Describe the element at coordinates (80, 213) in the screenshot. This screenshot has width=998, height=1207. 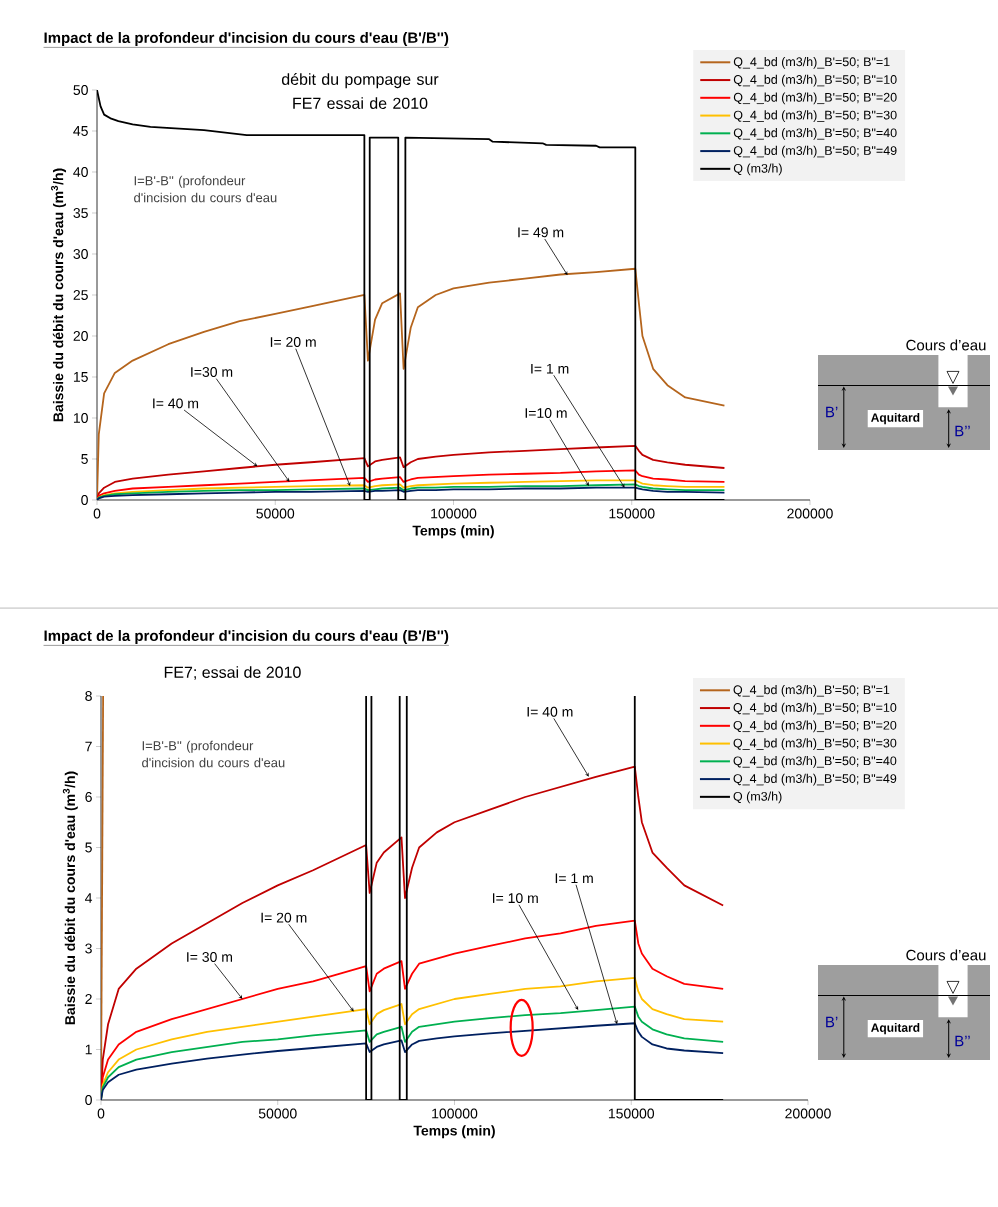
I see `y-tick-label: 35` at that location.